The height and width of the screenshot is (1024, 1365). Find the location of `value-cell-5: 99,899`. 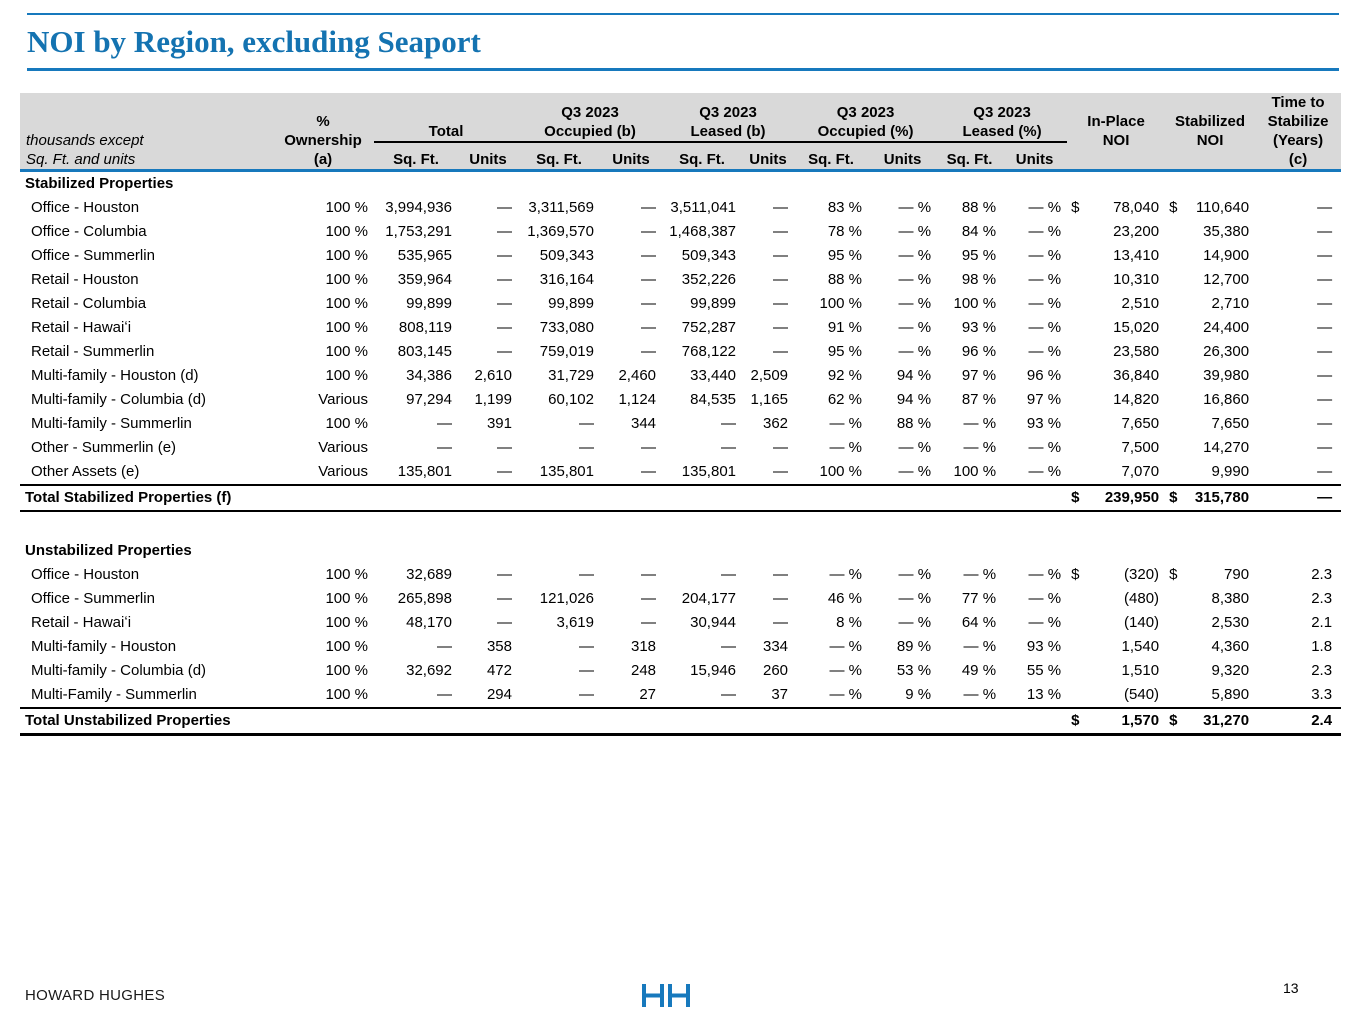

value-cell-5: 99,899 is located at coordinates (713, 303).